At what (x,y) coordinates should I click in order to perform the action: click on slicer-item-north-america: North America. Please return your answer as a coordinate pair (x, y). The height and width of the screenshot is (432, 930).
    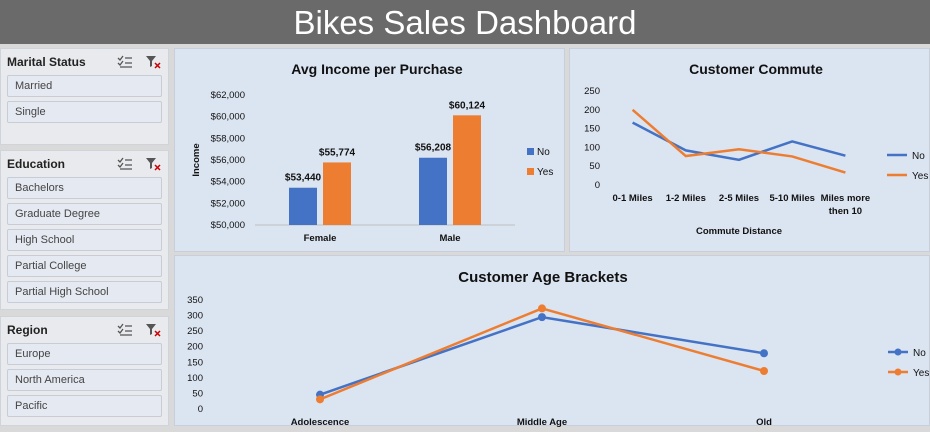
    Looking at the image, I should click on (84, 380).